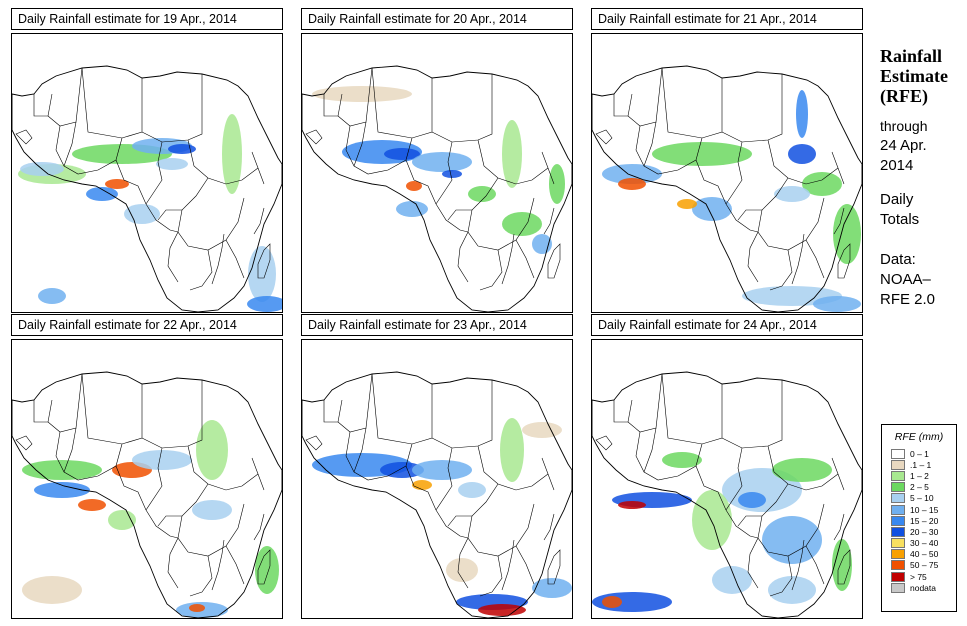 The width and height of the screenshot is (967, 626). I want to click on rainfall-overlay, so click(150, 213).